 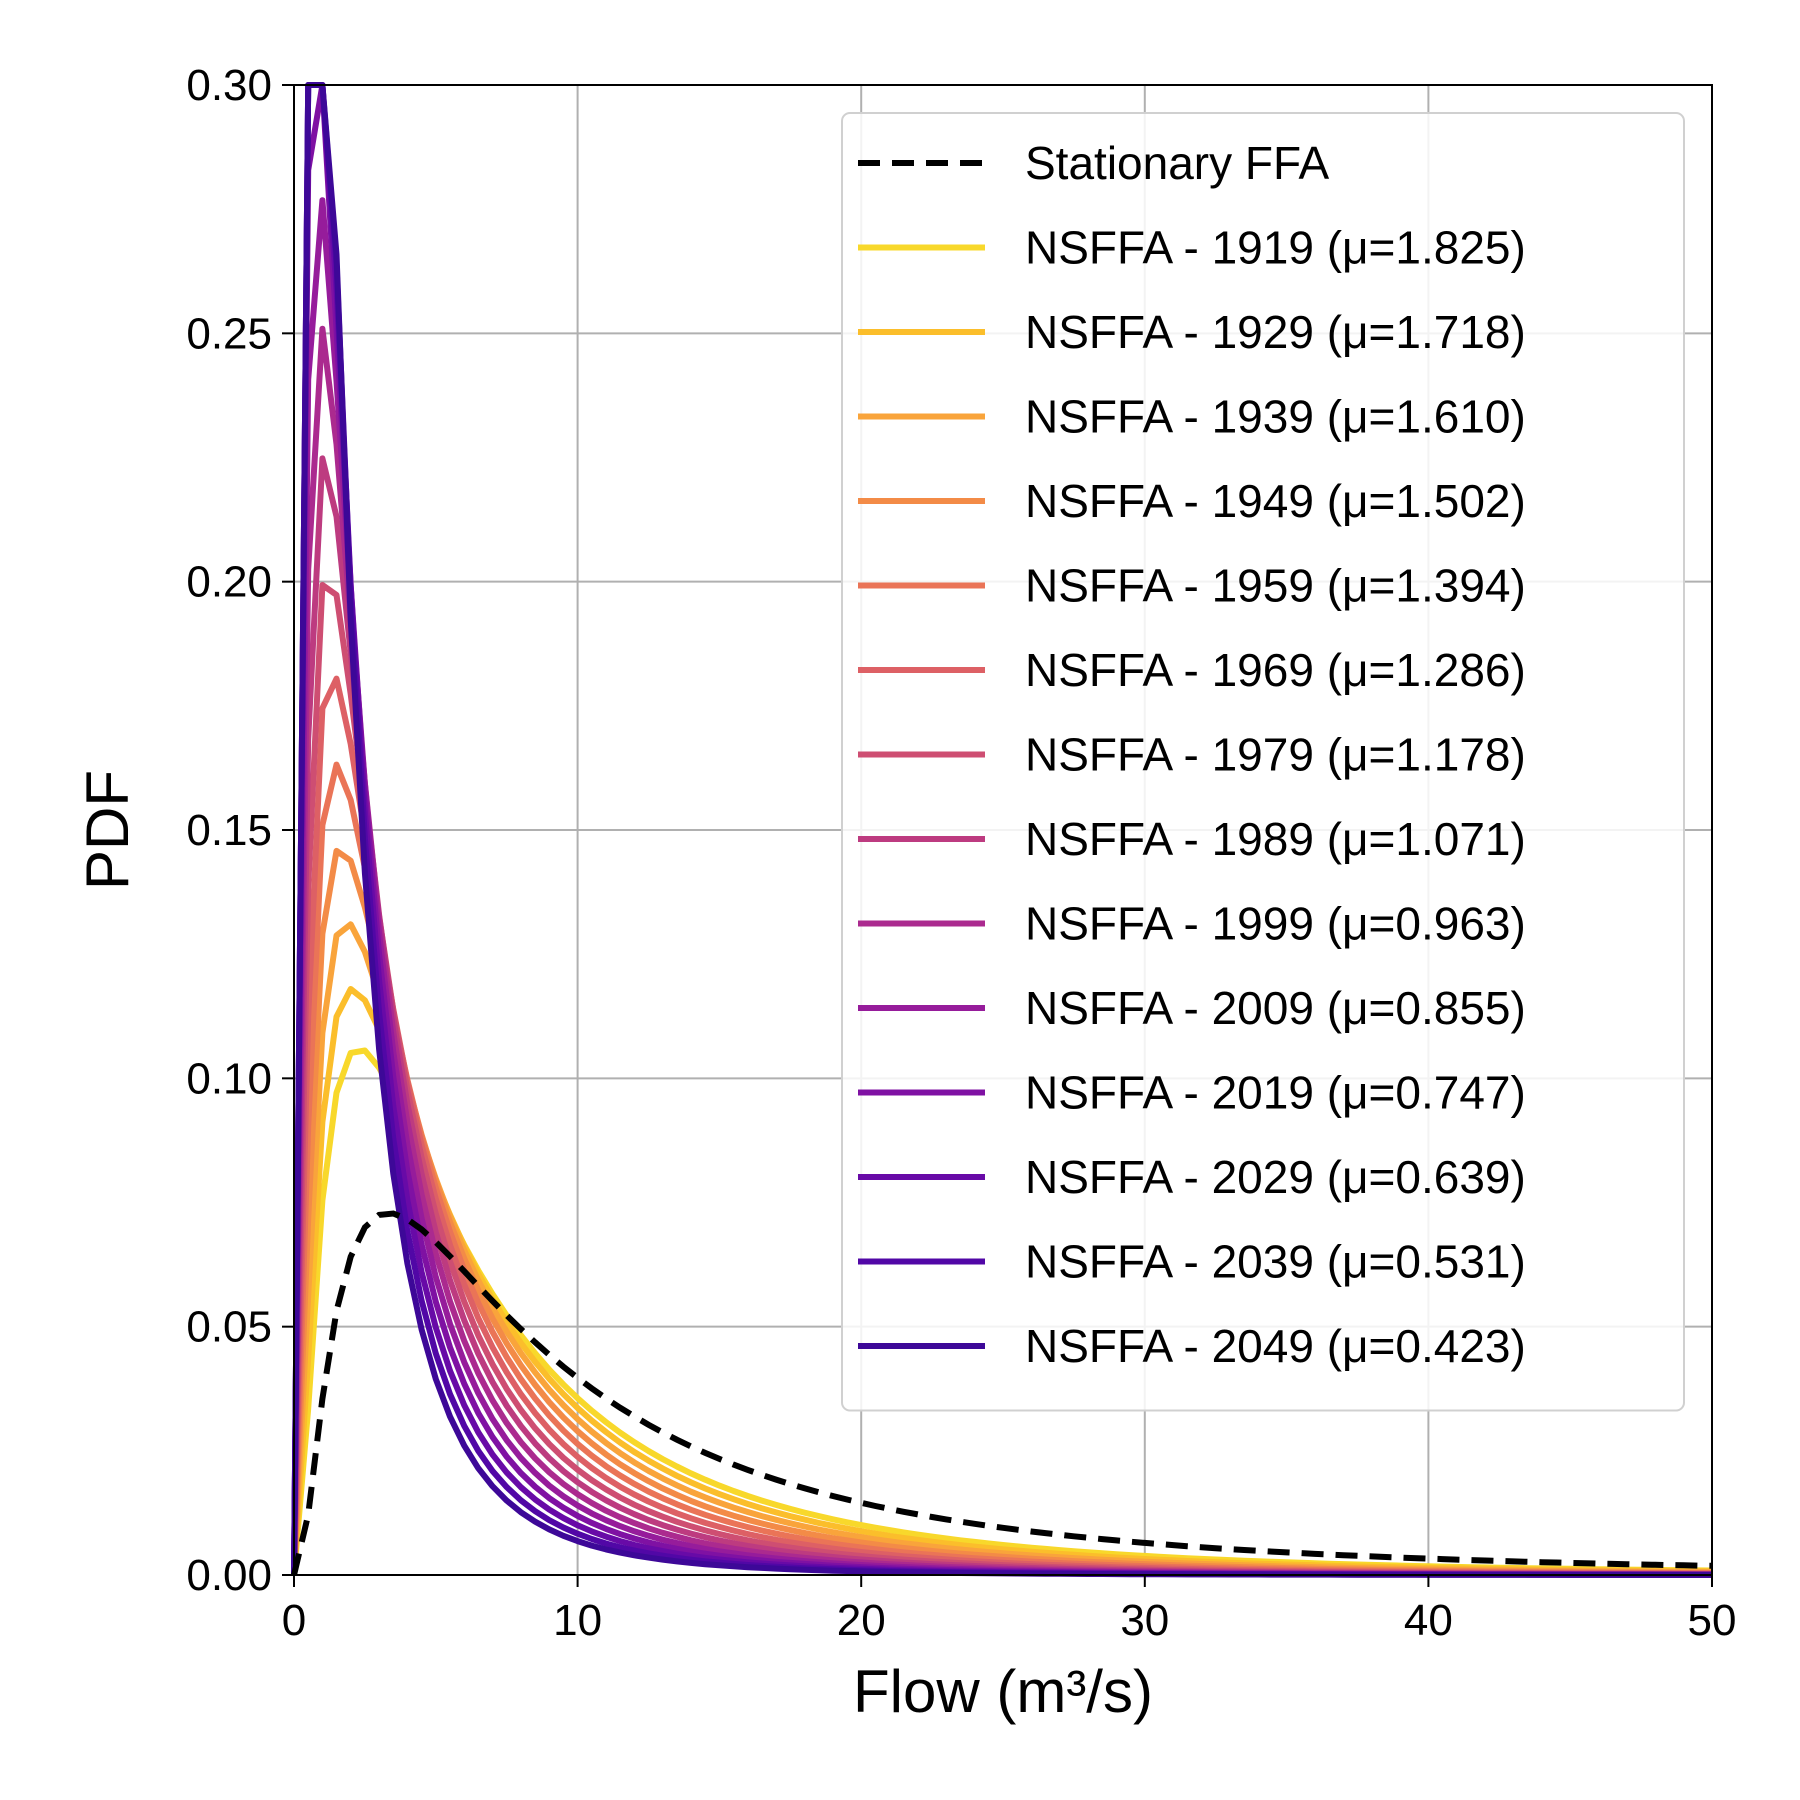 What do you see at coordinates (1275, 924) in the screenshot?
I see `legend-label: NSFFA - 1999 (μ=0.963)` at bounding box center [1275, 924].